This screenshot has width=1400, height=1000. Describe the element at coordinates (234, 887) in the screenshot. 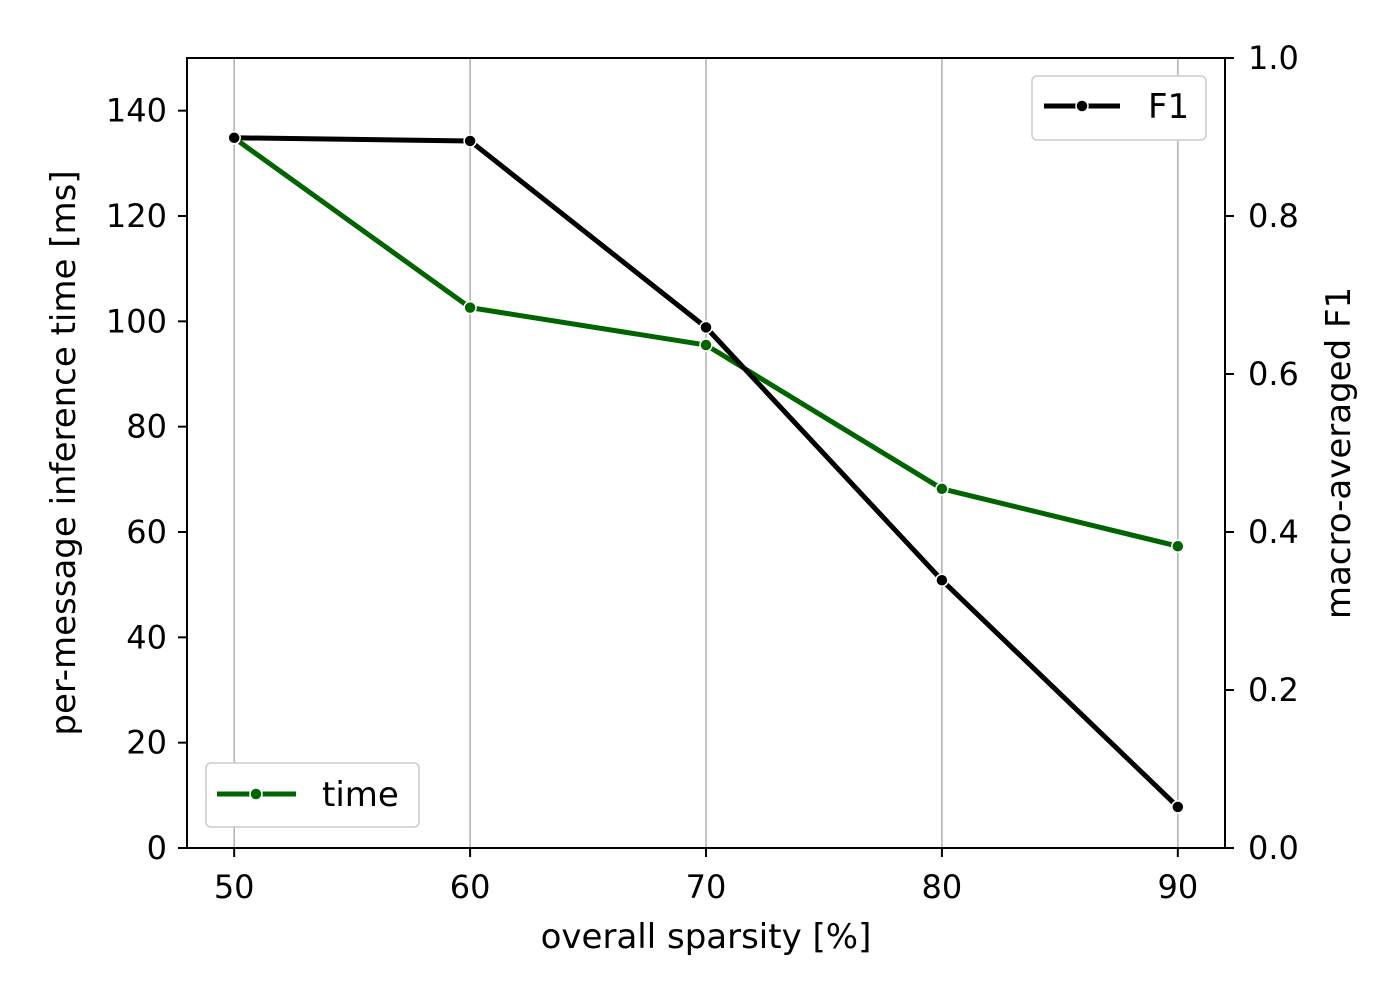

I see `x-tick-label: 50` at that location.